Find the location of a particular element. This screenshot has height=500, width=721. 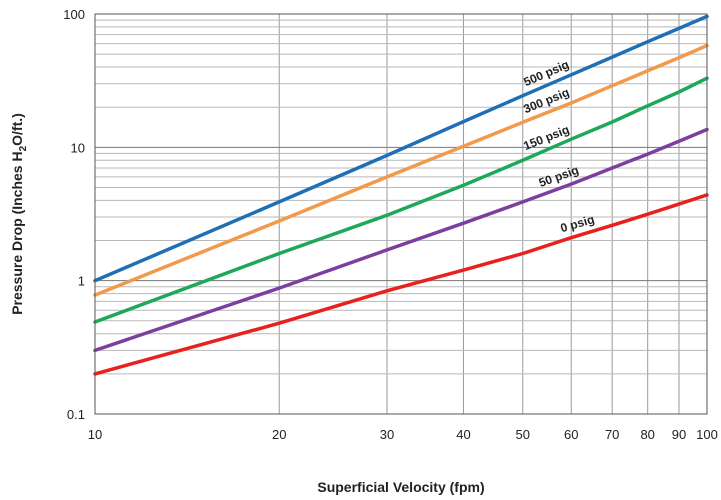

x-tick-label: 10 is located at coordinates (95, 434).